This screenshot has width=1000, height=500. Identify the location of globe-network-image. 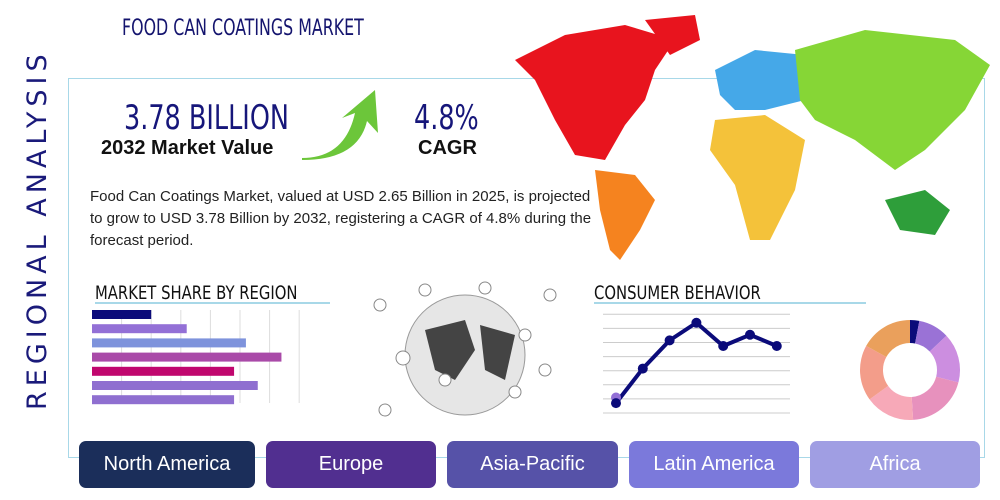
(465, 349).